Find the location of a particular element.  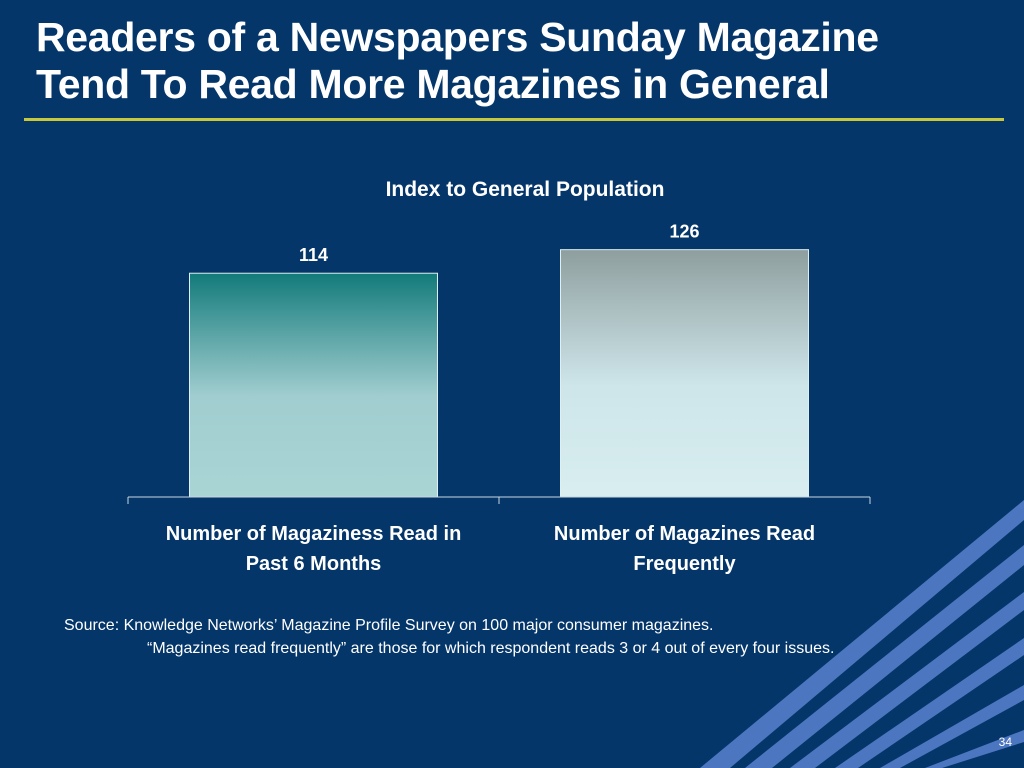

category-label-2-line-1: Number of Magazines Read is located at coordinates (684, 534).